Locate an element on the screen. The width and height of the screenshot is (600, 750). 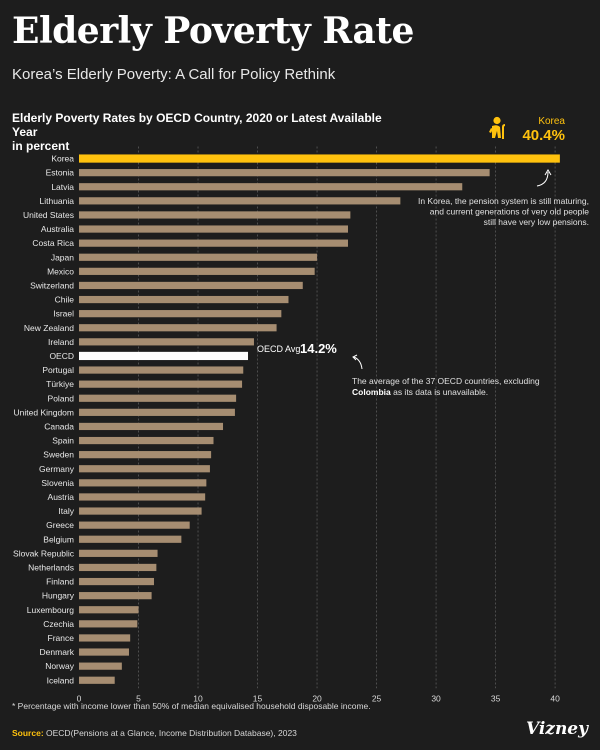
label-spain: Spain is located at coordinates (63, 441).